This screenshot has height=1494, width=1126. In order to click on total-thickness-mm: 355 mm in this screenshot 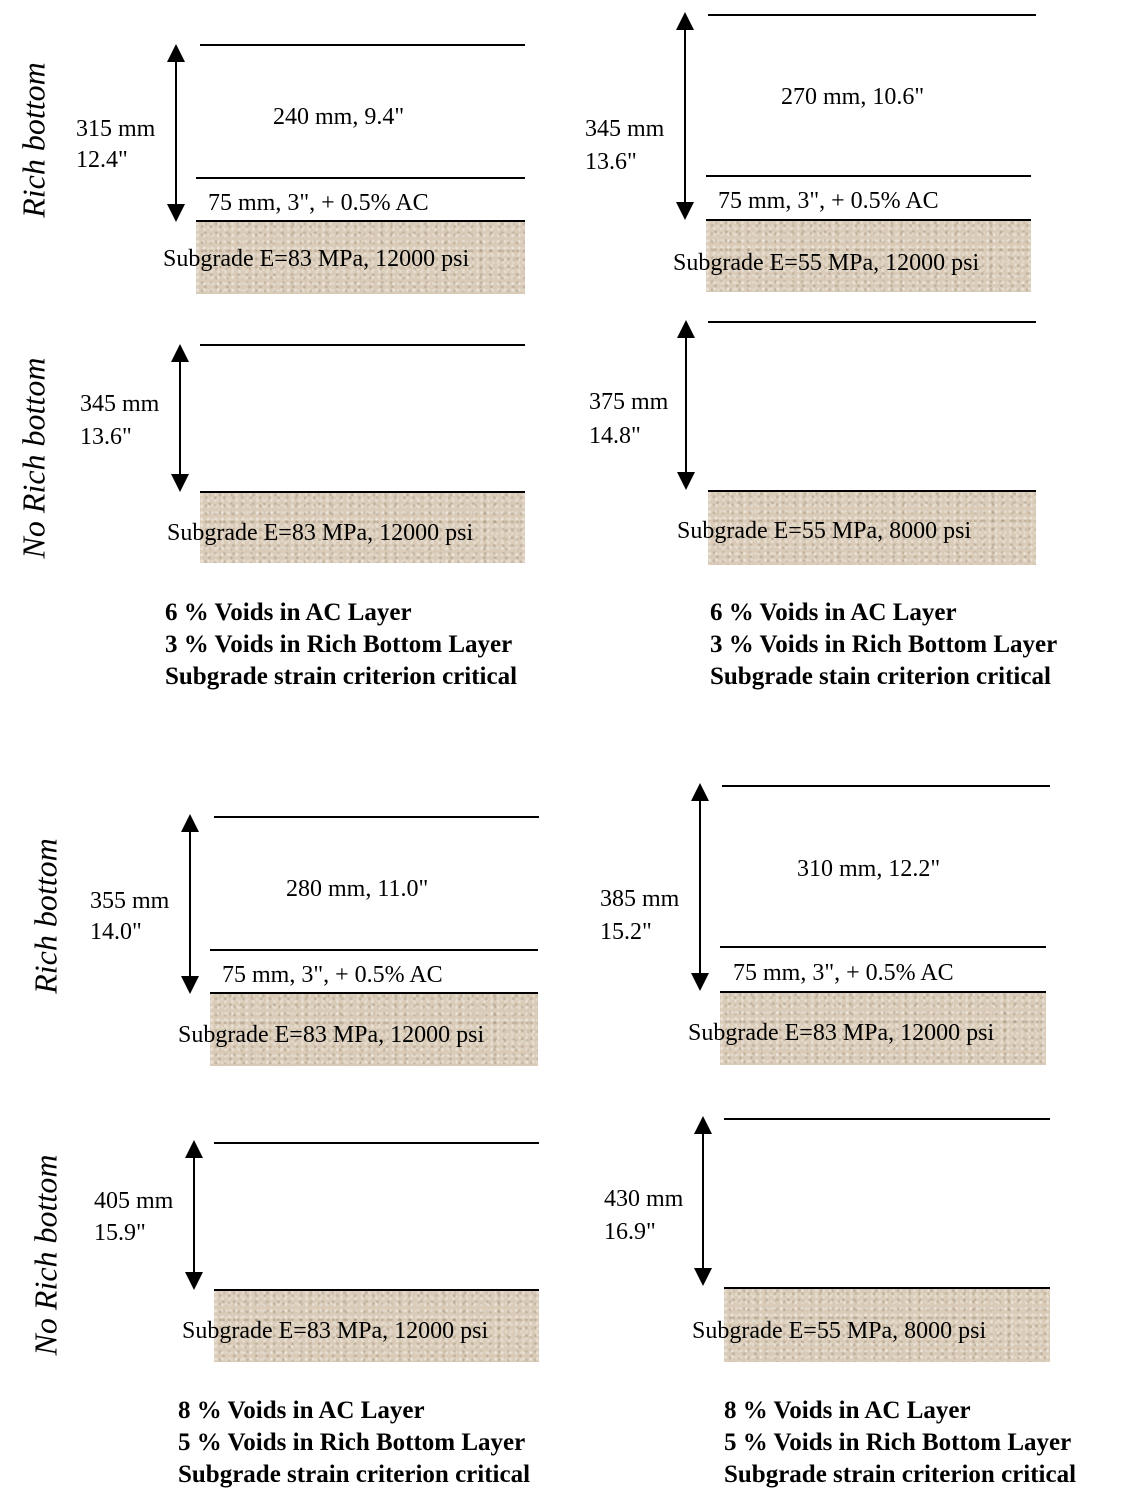, I will do `click(130, 901)`.